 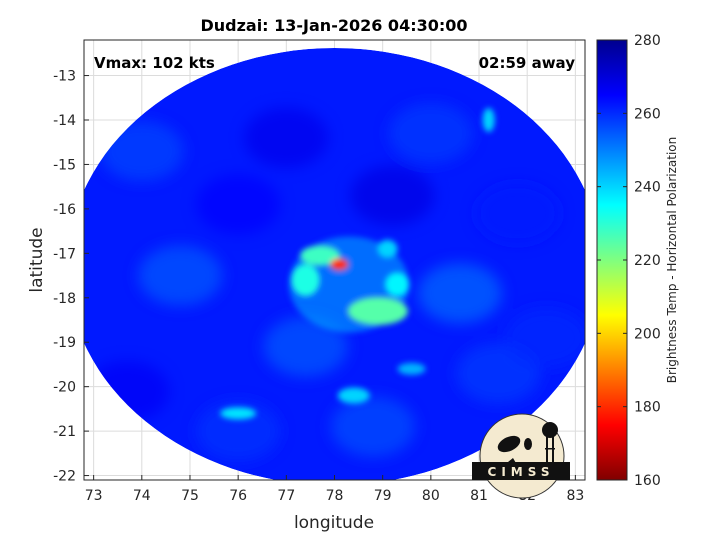 I want to click on southern-rainband, so click(x=377, y=311).